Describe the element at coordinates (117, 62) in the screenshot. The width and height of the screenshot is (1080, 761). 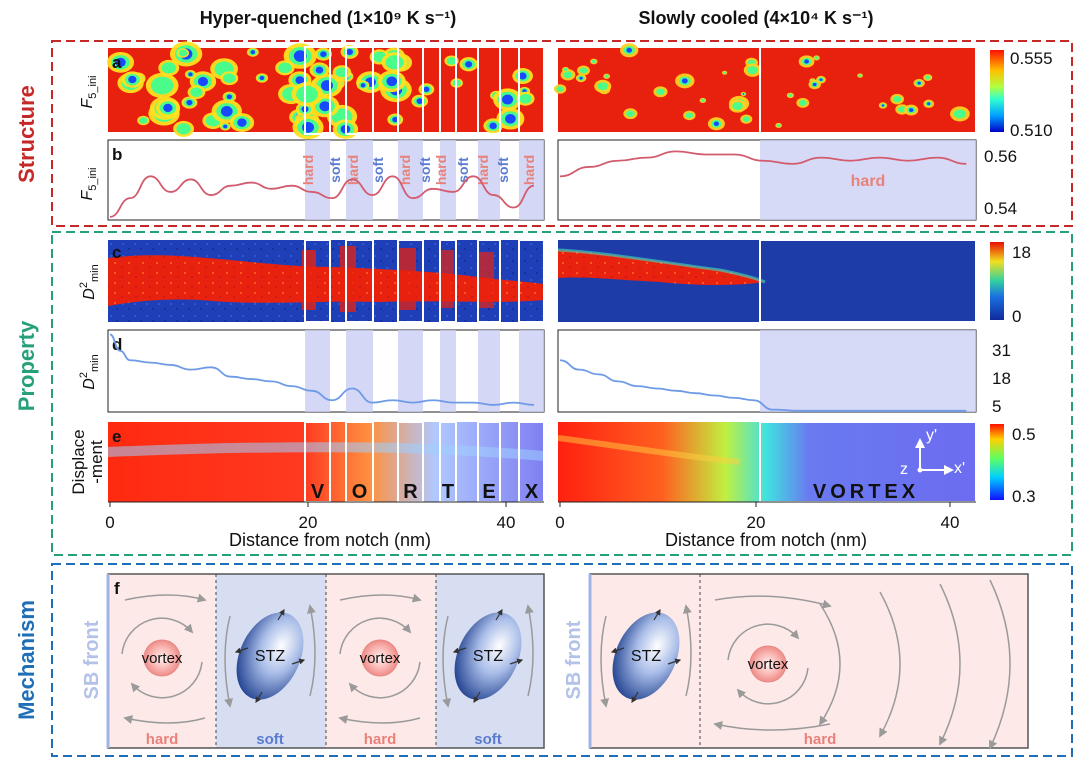
I see `panel-a-letter: a` at that location.